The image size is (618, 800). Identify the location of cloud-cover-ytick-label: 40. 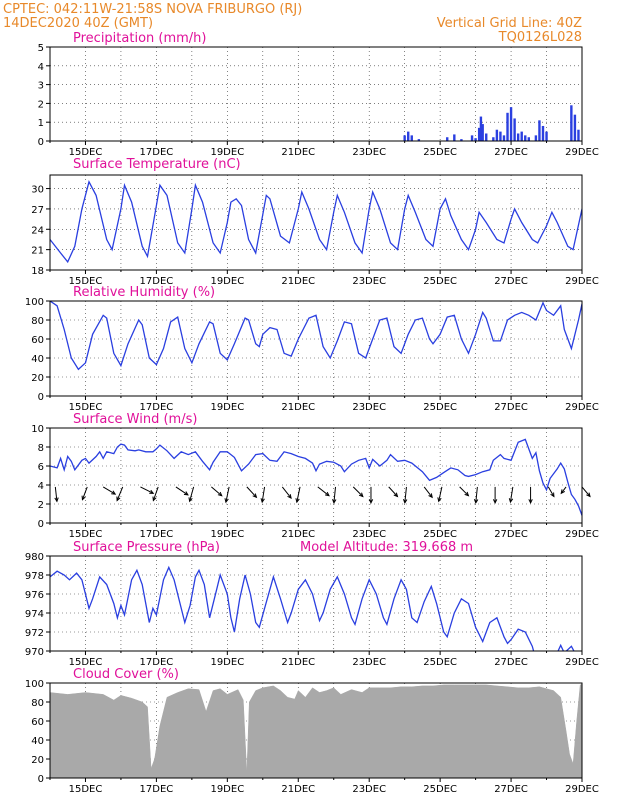
(37, 741).